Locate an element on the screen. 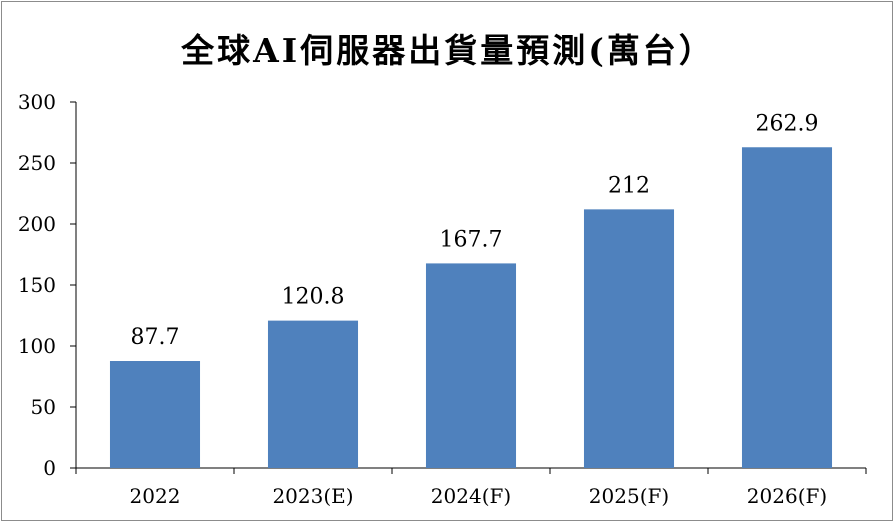  x-tick-label: 2026(F) is located at coordinates (787, 496).